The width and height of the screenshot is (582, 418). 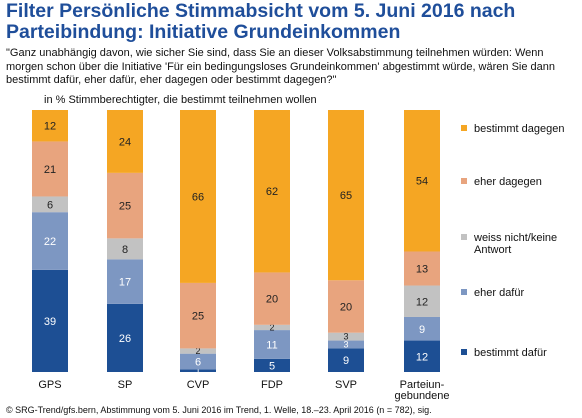 I want to click on data-label: 17, so click(x=125, y=283).